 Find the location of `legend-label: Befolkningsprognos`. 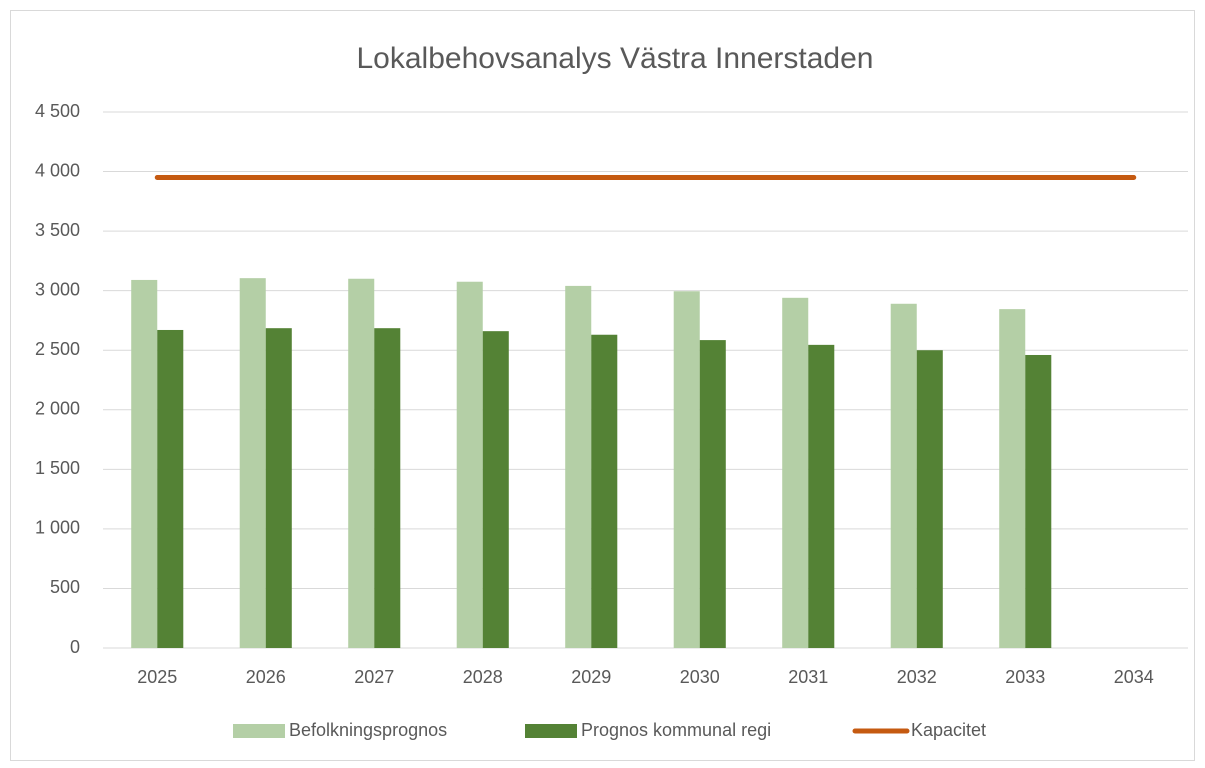

legend-label: Befolkningsprognos is located at coordinates (368, 730).